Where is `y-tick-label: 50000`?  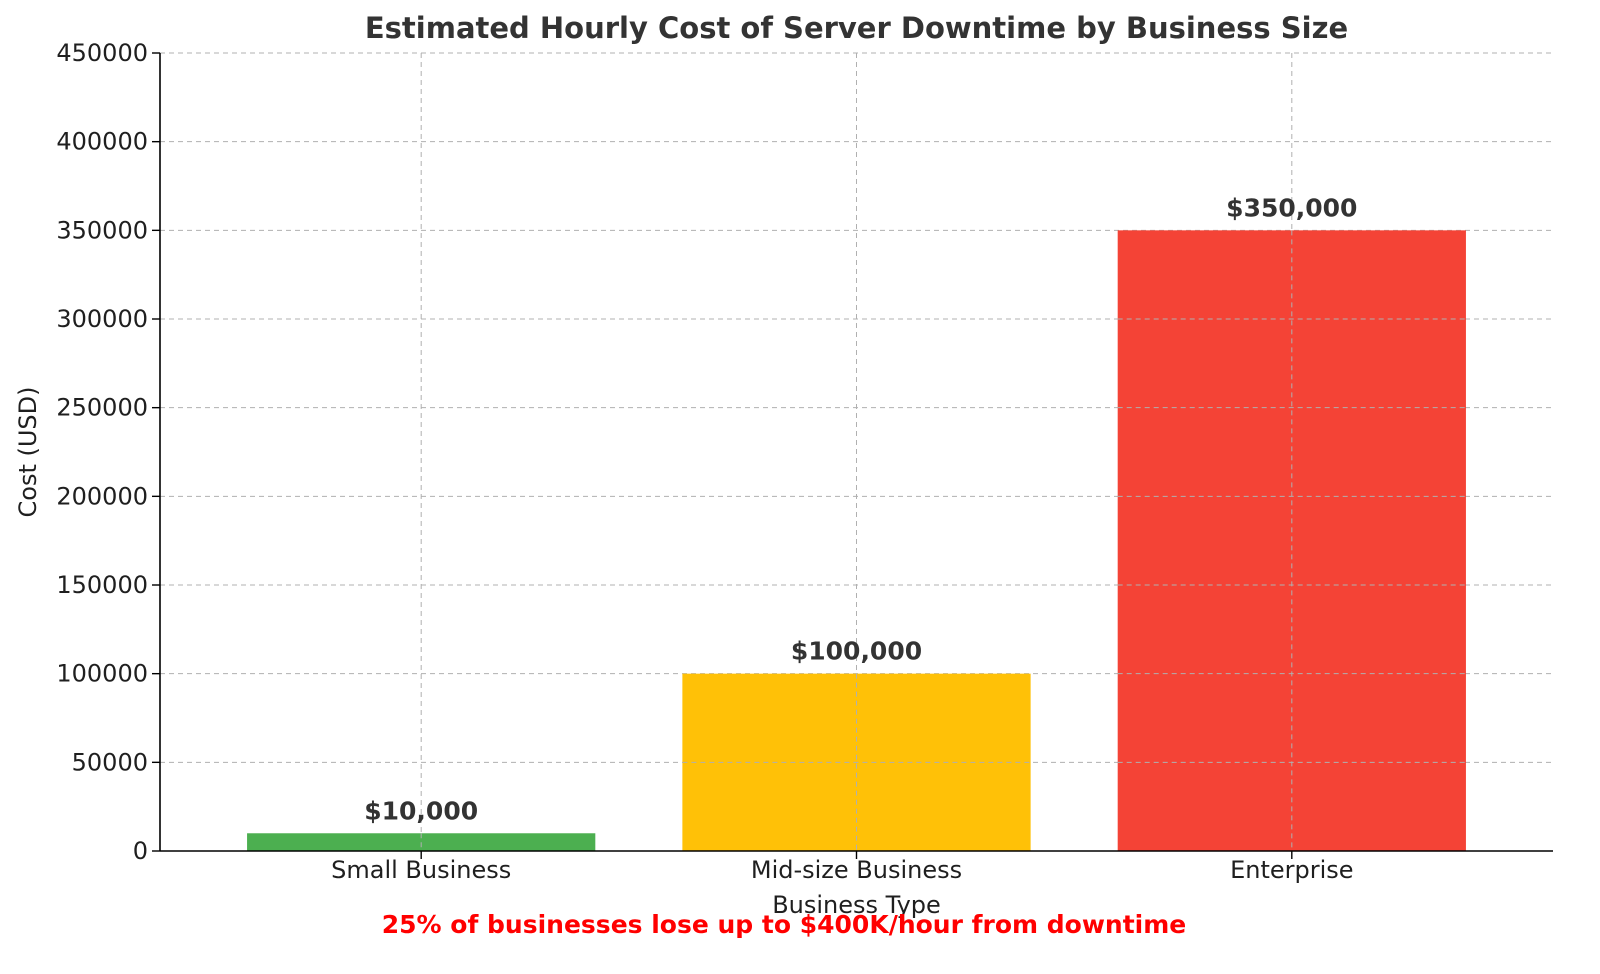
y-tick-label: 50000 is located at coordinates (110, 762).